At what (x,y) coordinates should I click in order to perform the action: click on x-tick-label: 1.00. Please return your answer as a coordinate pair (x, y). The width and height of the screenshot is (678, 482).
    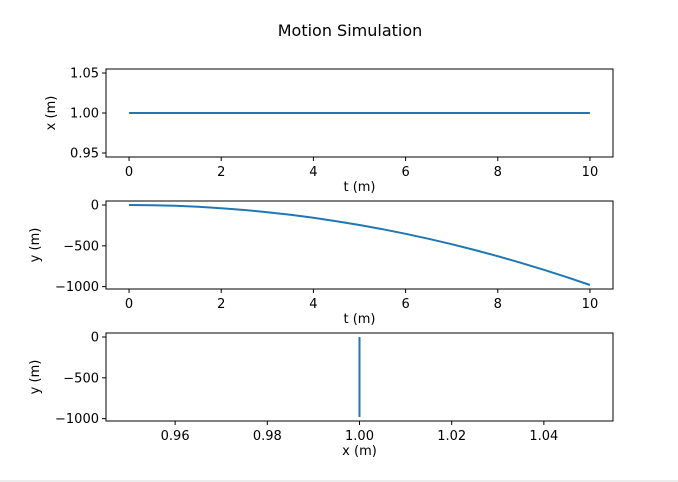
    Looking at the image, I should click on (359, 436).